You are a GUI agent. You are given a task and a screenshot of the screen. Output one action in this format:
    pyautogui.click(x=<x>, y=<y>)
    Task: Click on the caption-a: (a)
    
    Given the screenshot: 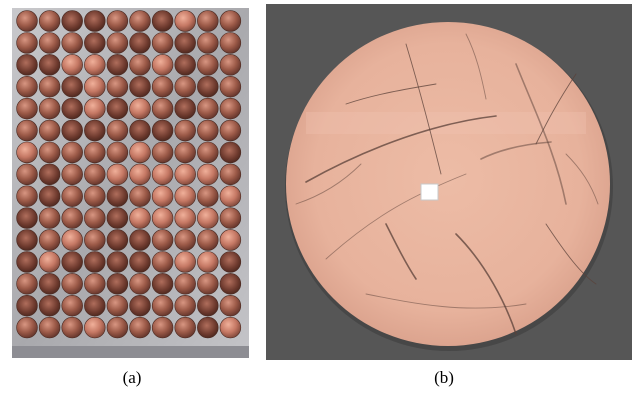 What is the action you would take?
    pyautogui.click(x=132, y=377)
    